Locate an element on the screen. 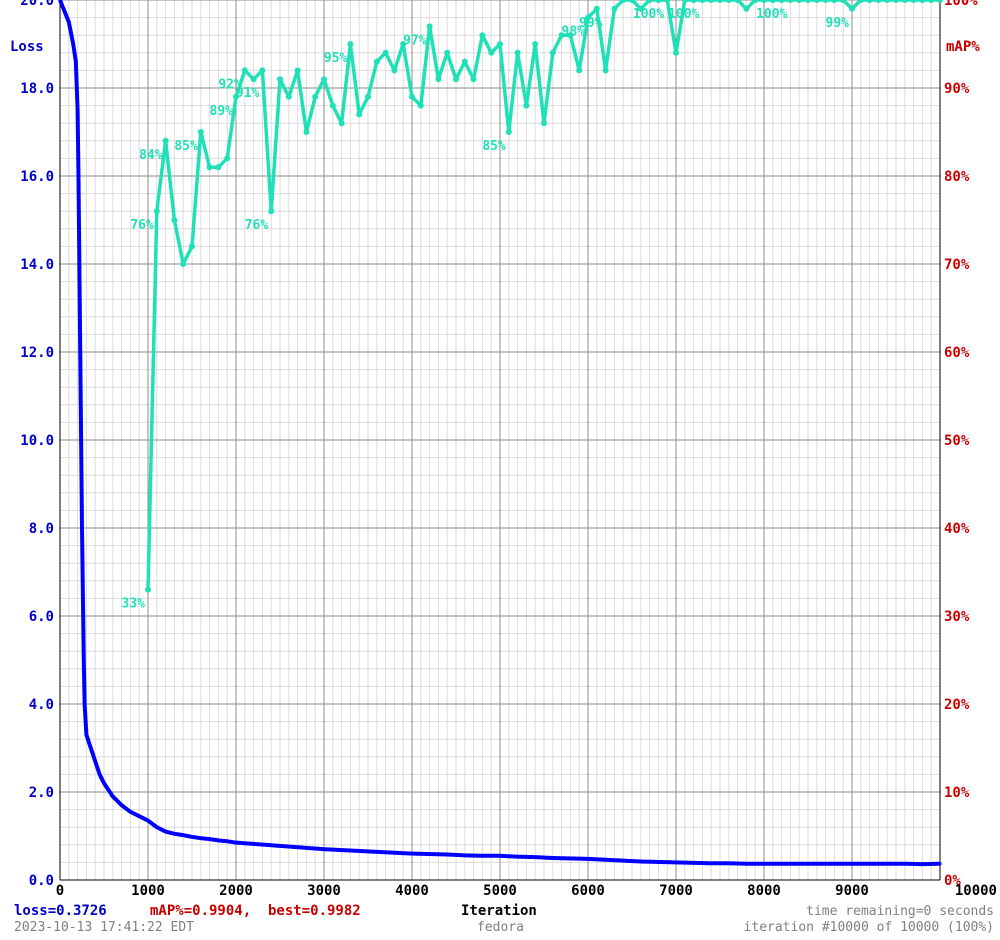 This screenshot has height=940, width=1000. map-value-label: 98% is located at coordinates (574, 32).